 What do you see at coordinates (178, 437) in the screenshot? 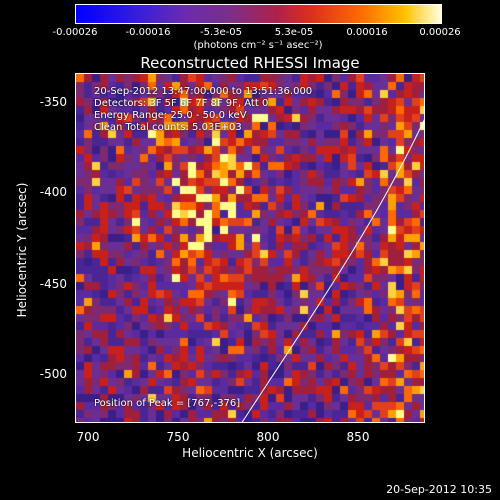
I see `x-tick-label: 750` at bounding box center [178, 437].